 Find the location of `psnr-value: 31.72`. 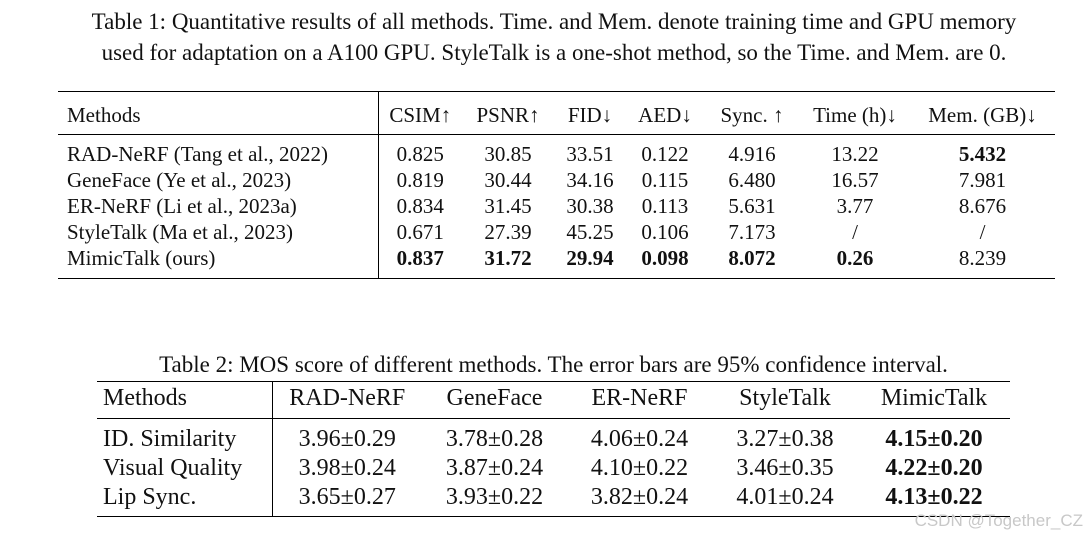

psnr-value: 31.72 is located at coordinates (508, 258).